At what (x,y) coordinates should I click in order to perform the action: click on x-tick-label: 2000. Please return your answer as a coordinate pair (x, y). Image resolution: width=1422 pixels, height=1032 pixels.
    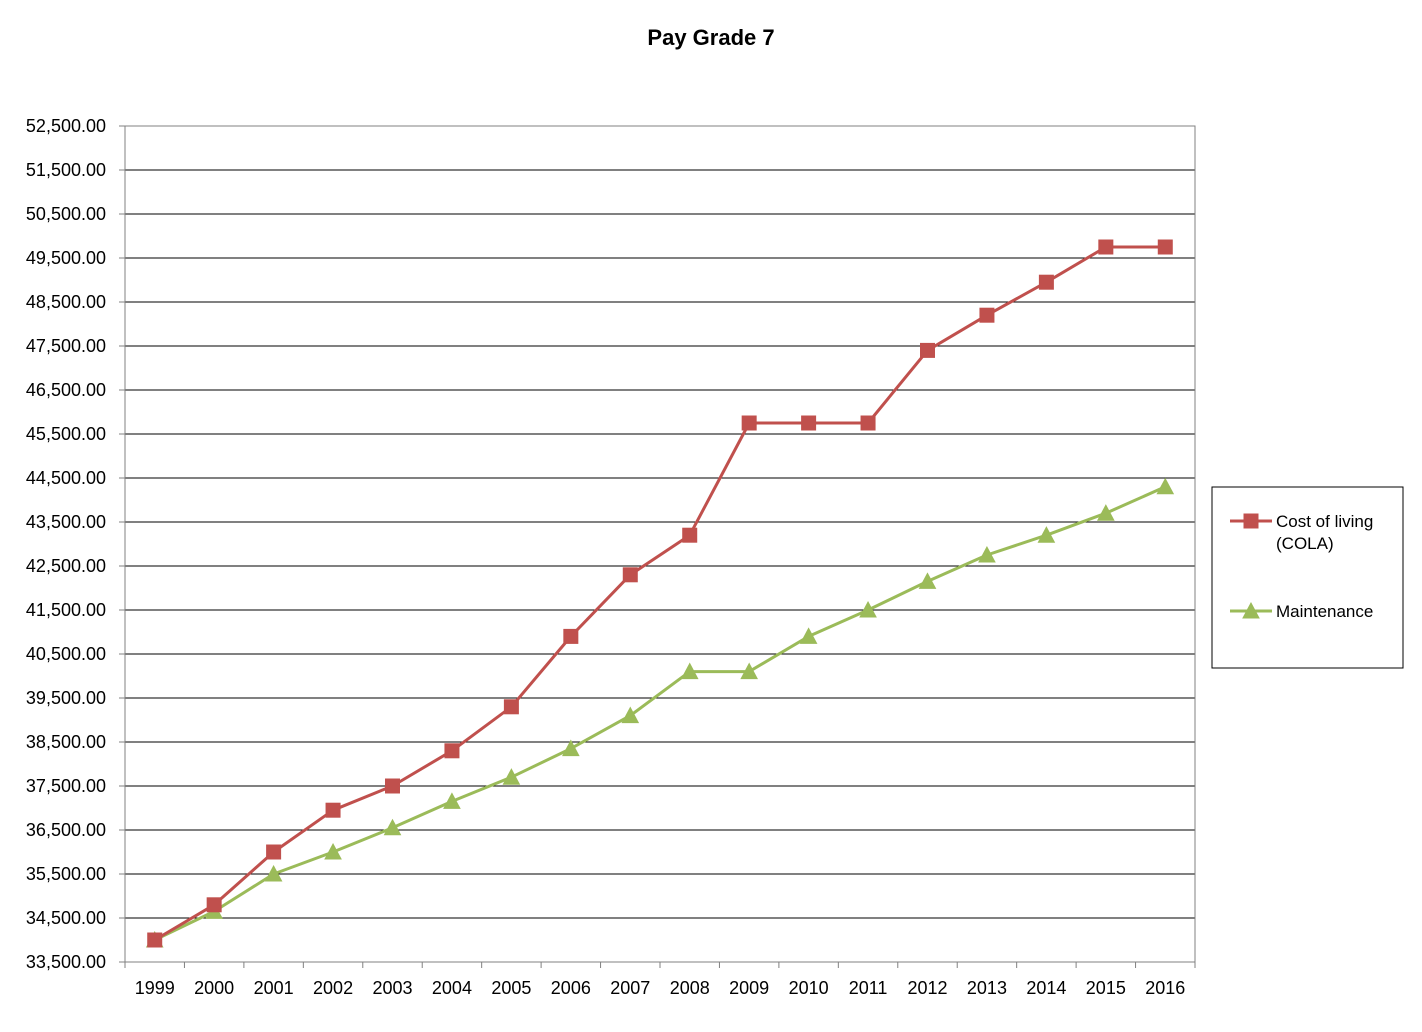
    Looking at the image, I should click on (214, 988).